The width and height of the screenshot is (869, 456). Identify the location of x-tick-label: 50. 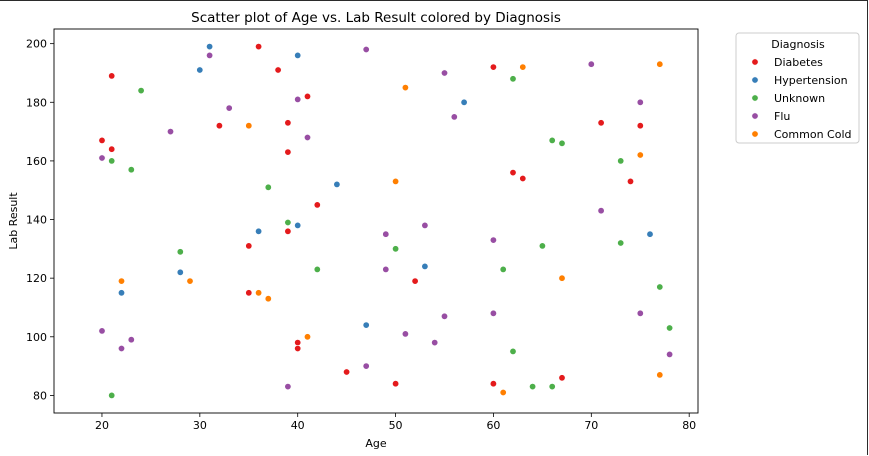
(396, 425).